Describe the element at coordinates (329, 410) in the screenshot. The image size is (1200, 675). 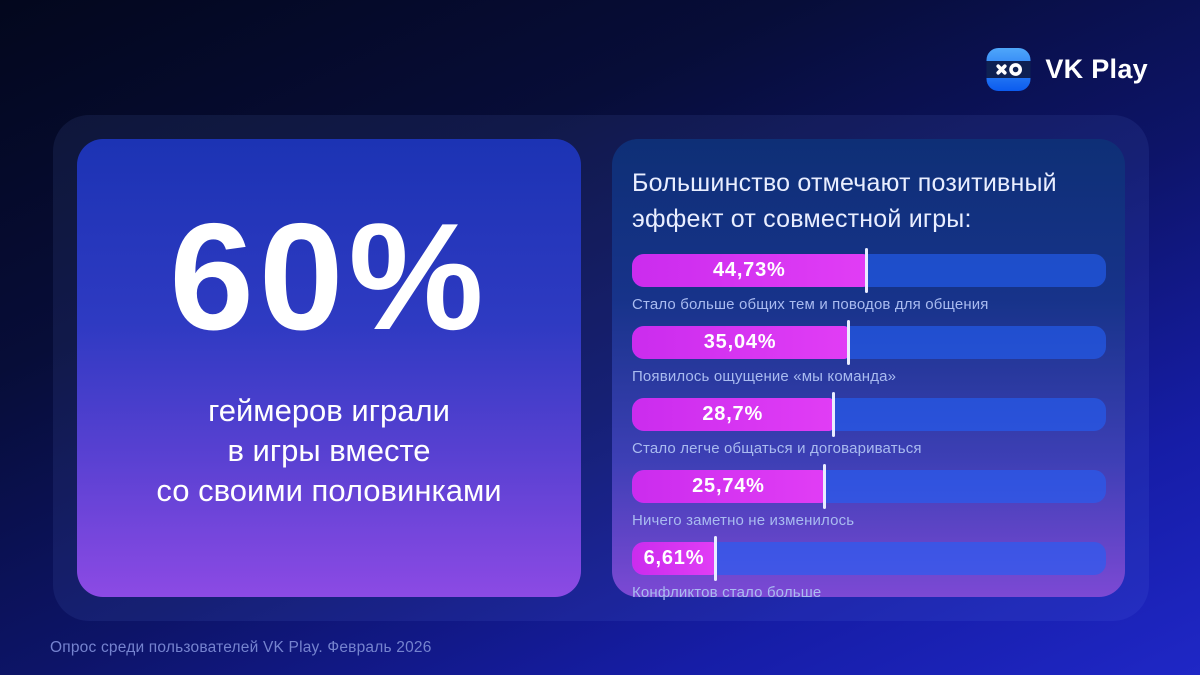
I see `stat-description-line: геймеров играли` at that location.